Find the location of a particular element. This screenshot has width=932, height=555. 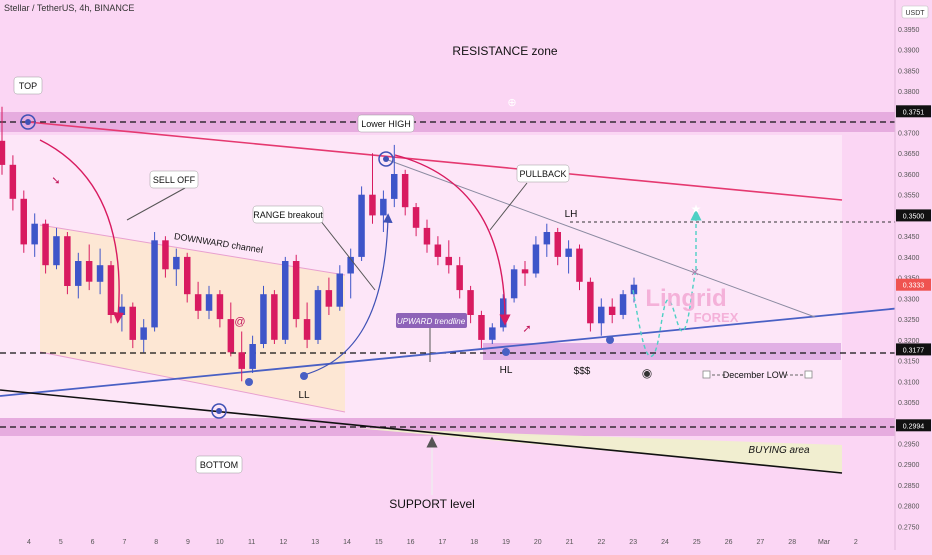

level-tag-label-3: 0.3177 is located at coordinates (914, 350).